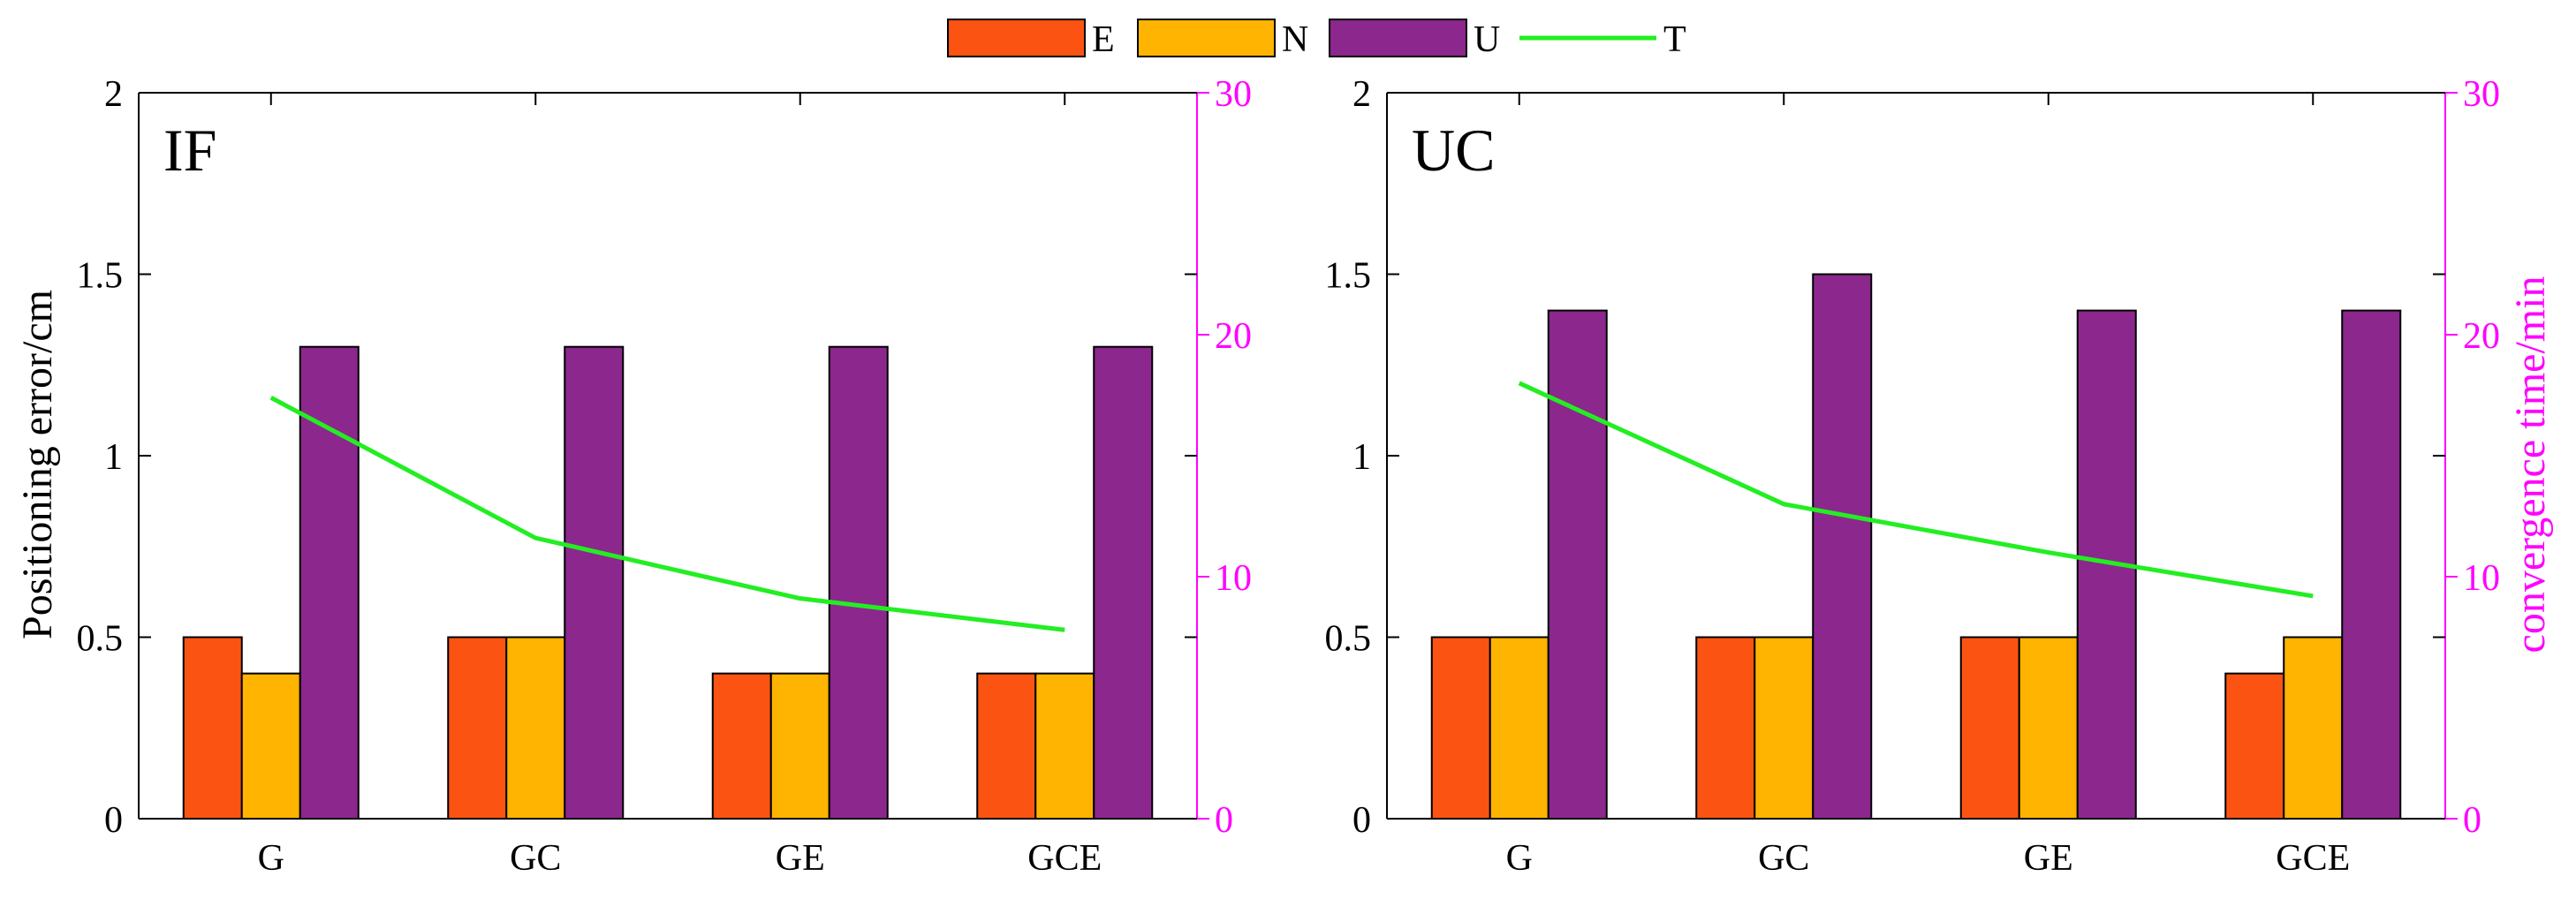 The image size is (2576, 907). Describe the element at coordinates (1603, 39) in the screenshot. I see `legend-item-t: T` at that location.